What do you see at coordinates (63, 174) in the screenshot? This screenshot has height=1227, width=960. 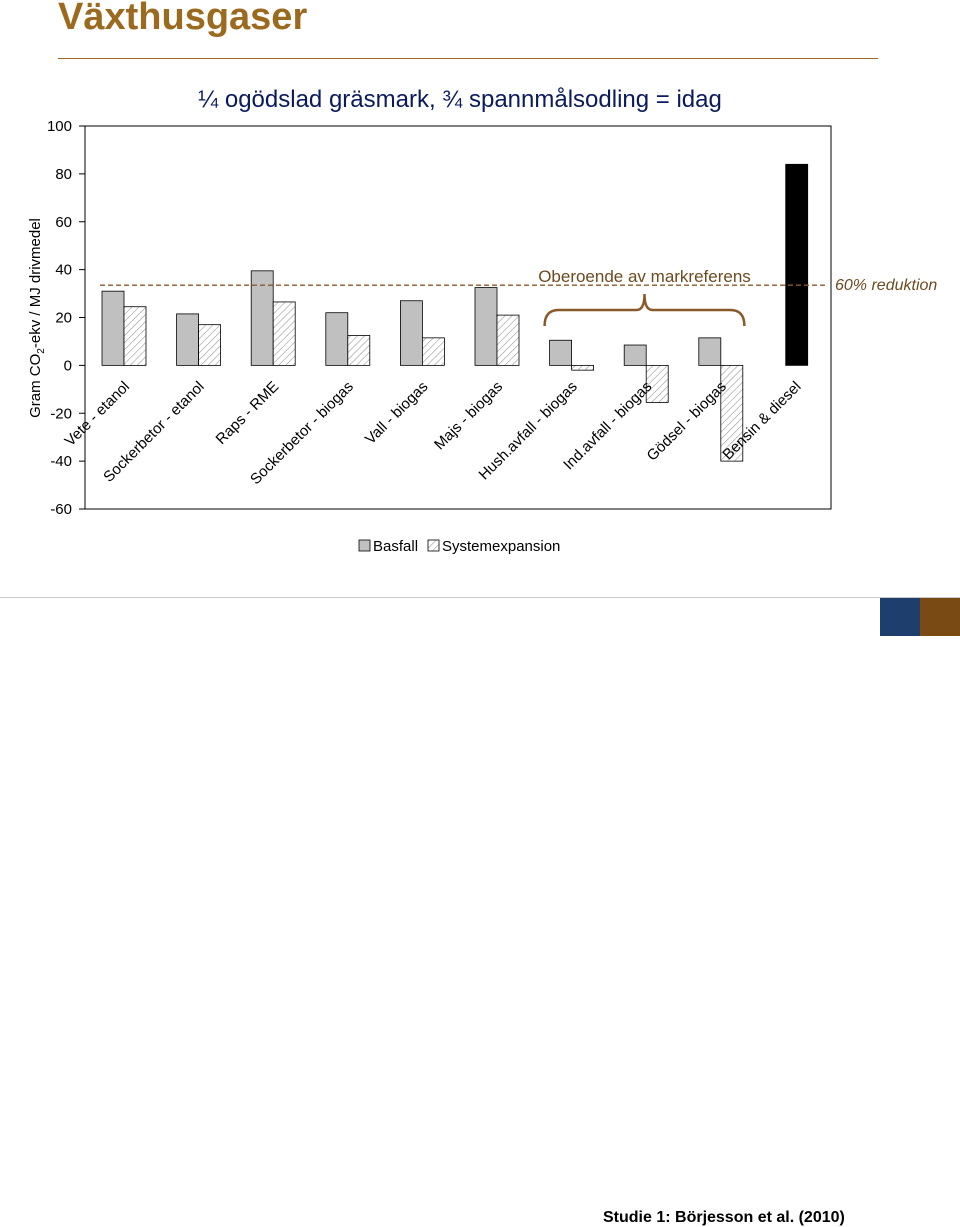 I see `y-tick-label: 80` at bounding box center [63, 174].